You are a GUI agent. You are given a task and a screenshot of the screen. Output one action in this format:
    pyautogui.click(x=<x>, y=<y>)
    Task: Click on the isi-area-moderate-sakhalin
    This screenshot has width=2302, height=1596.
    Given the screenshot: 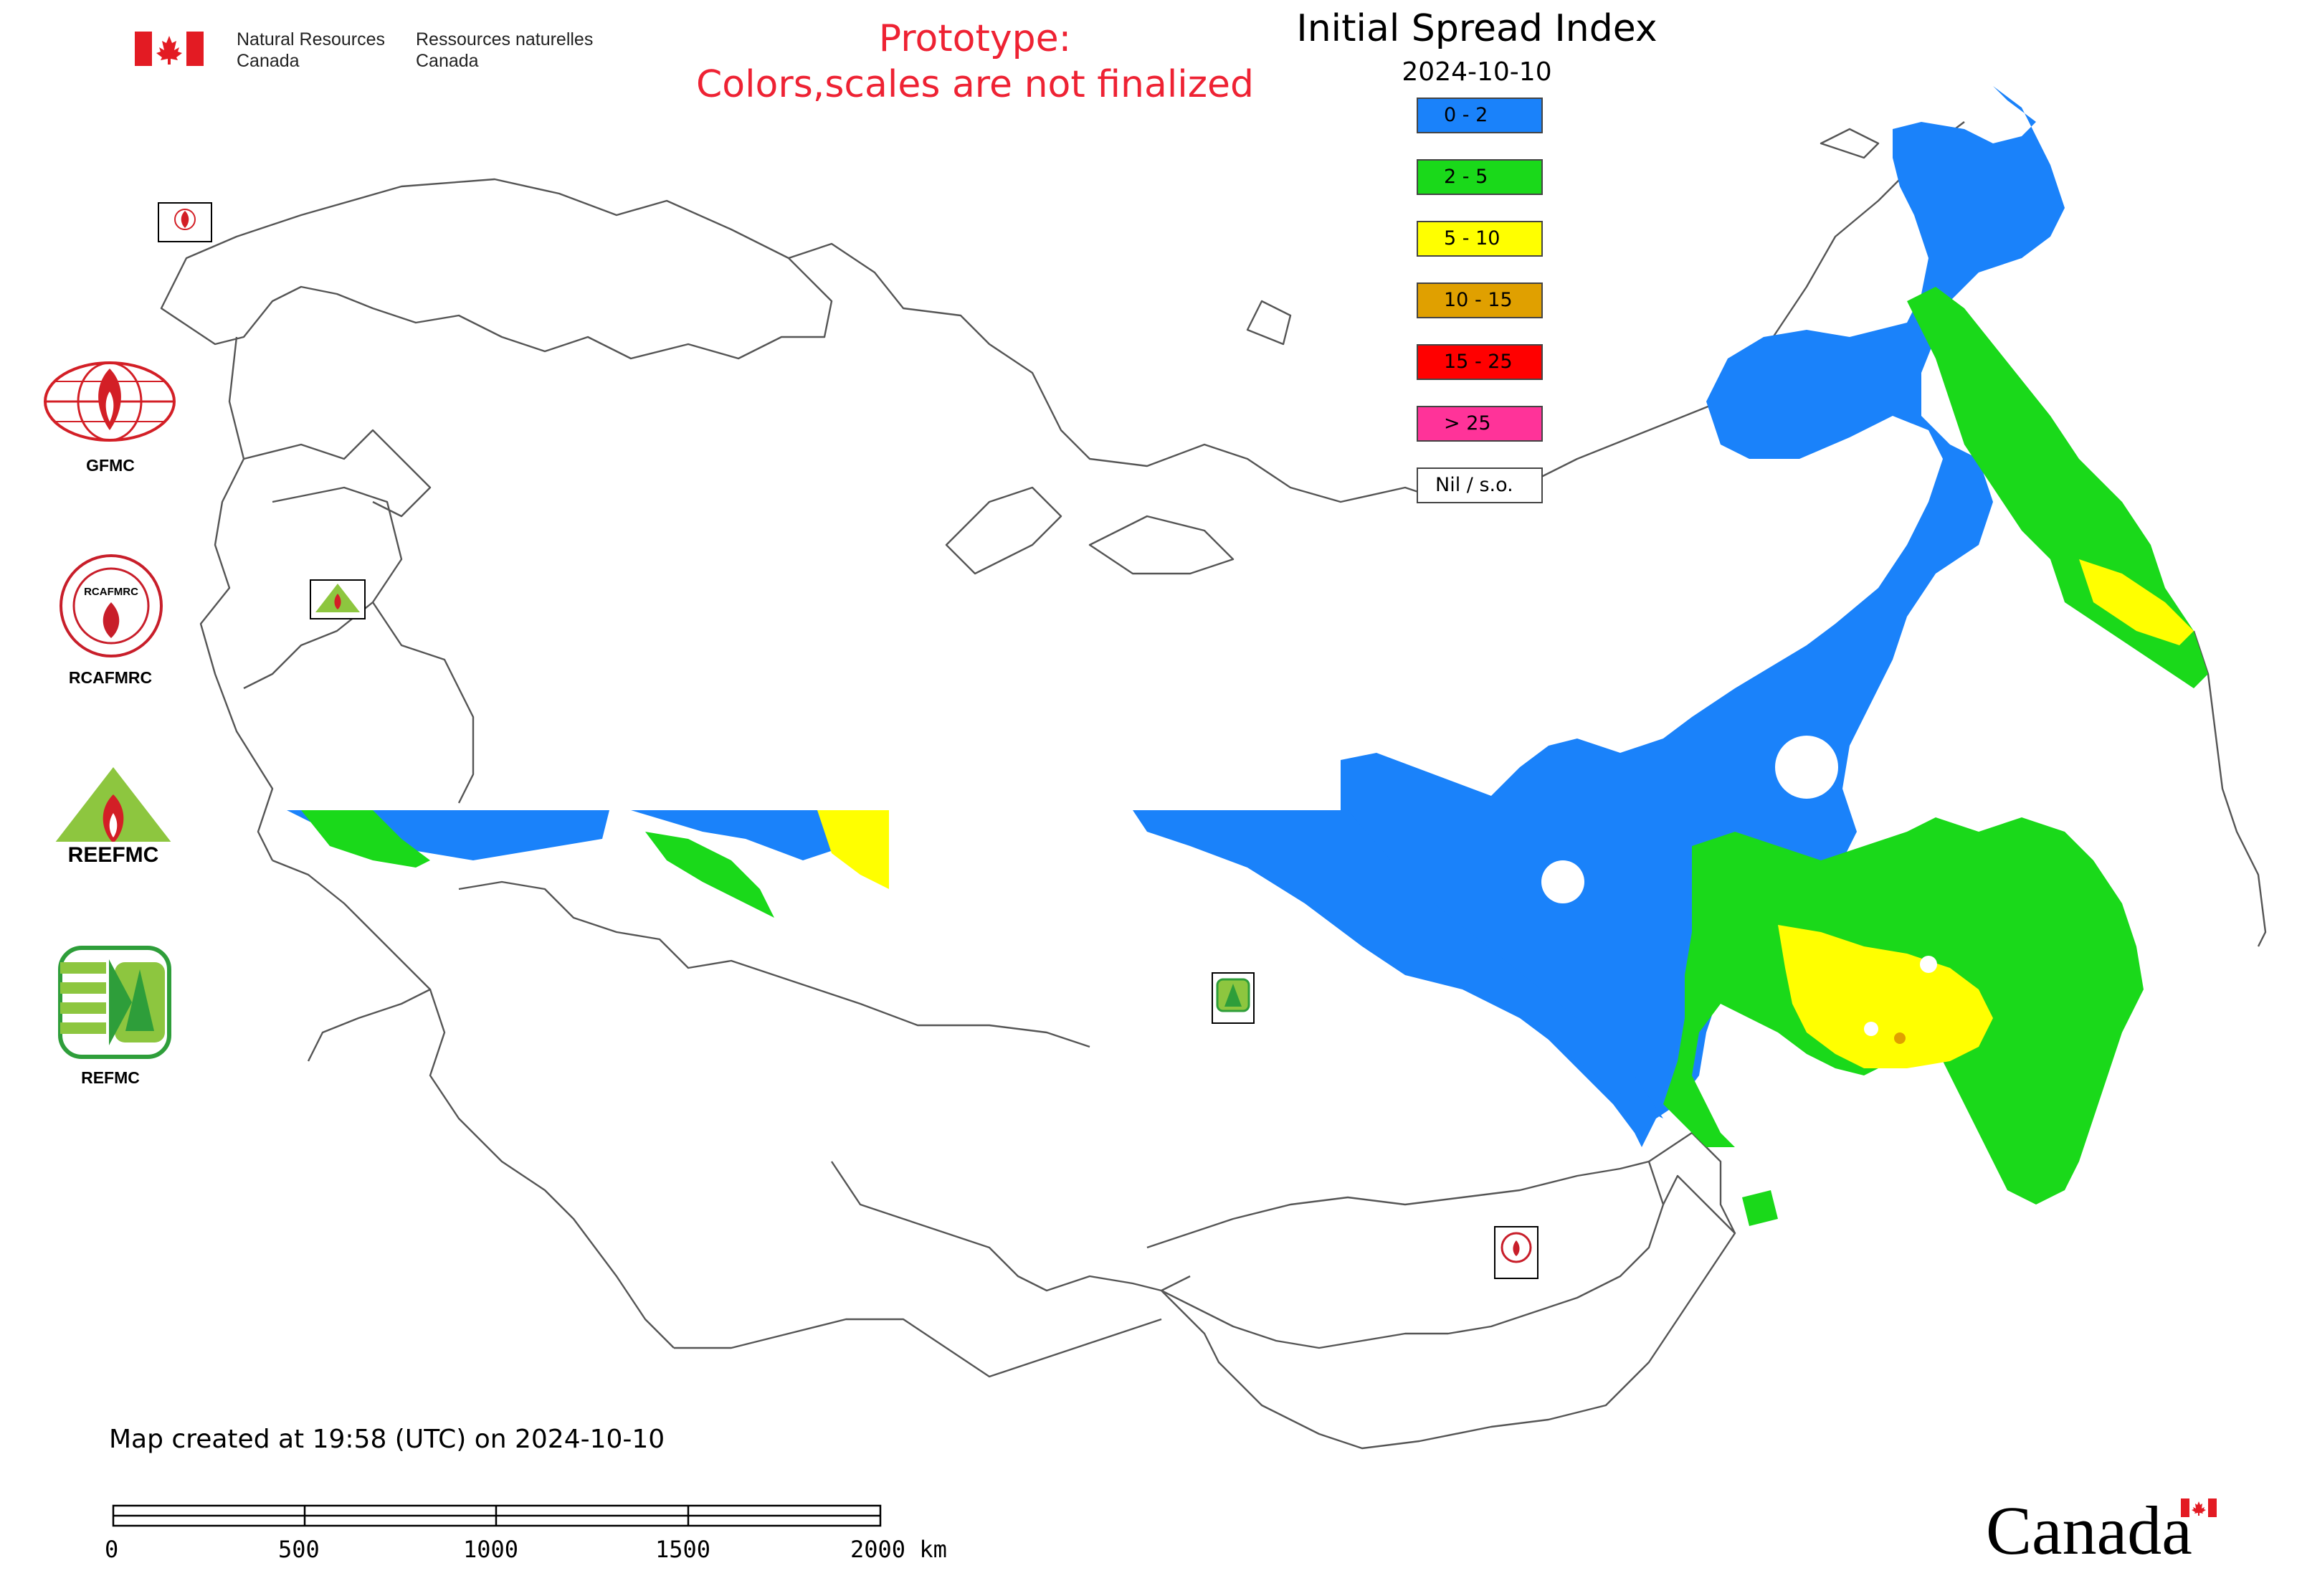 What is the action you would take?
    pyautogui.click(x=1760, y=1208)
    